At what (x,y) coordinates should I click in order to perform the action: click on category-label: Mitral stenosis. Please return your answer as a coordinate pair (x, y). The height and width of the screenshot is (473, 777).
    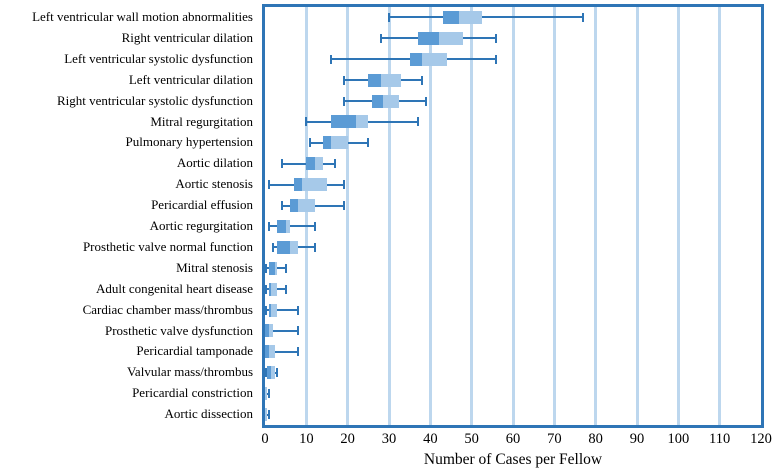
    Looking at the image, I should click on (214, 267).